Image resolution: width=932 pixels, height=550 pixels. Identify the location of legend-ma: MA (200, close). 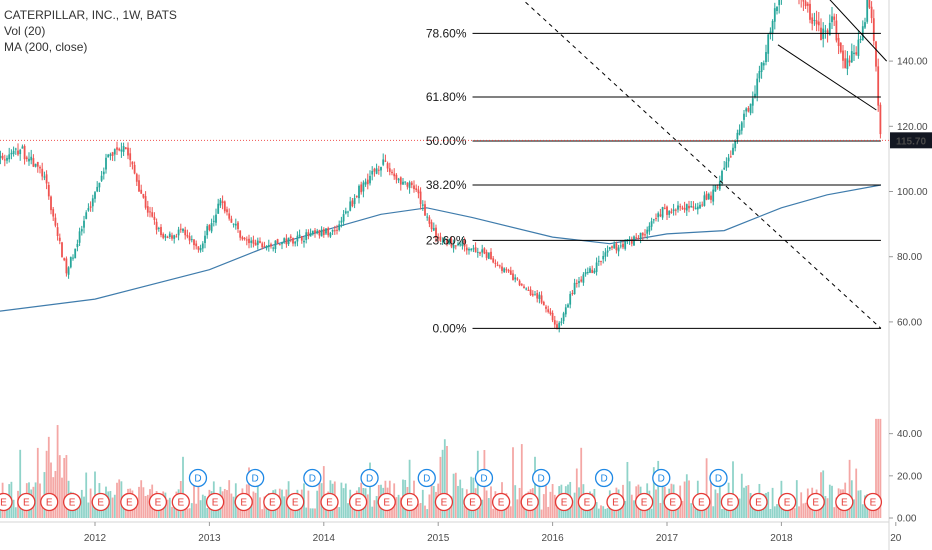
(46, 47).